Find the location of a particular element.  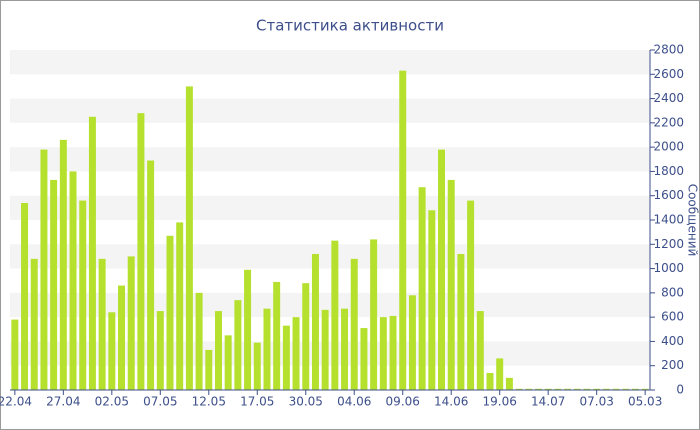

x-tick-label: 14.06 is located at coordinates (451, 402).